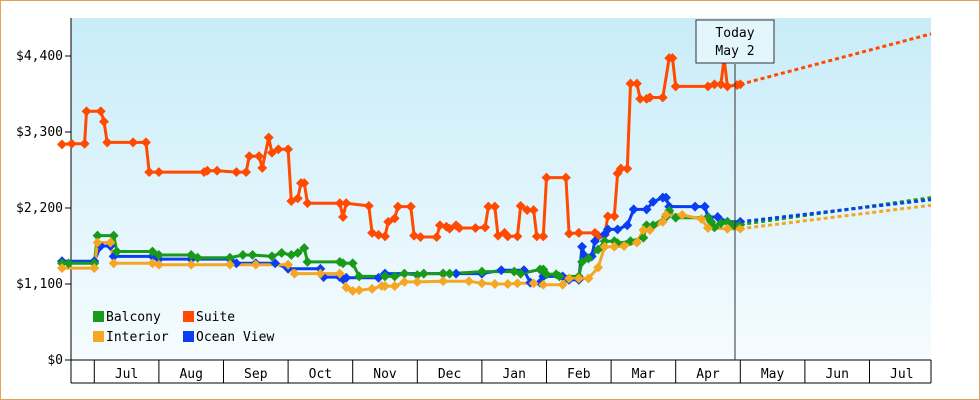 This screenshot has width=980, height=400. Describe the element at coordinates (256, 374) in the screenshot. I see `x-tick-label: Sep` at that location.